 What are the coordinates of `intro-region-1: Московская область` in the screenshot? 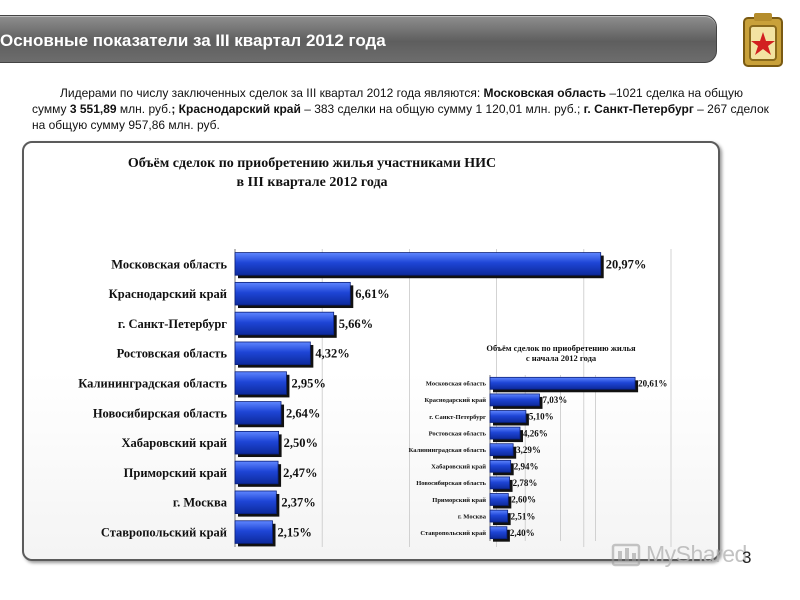 It's located at (544, 93).